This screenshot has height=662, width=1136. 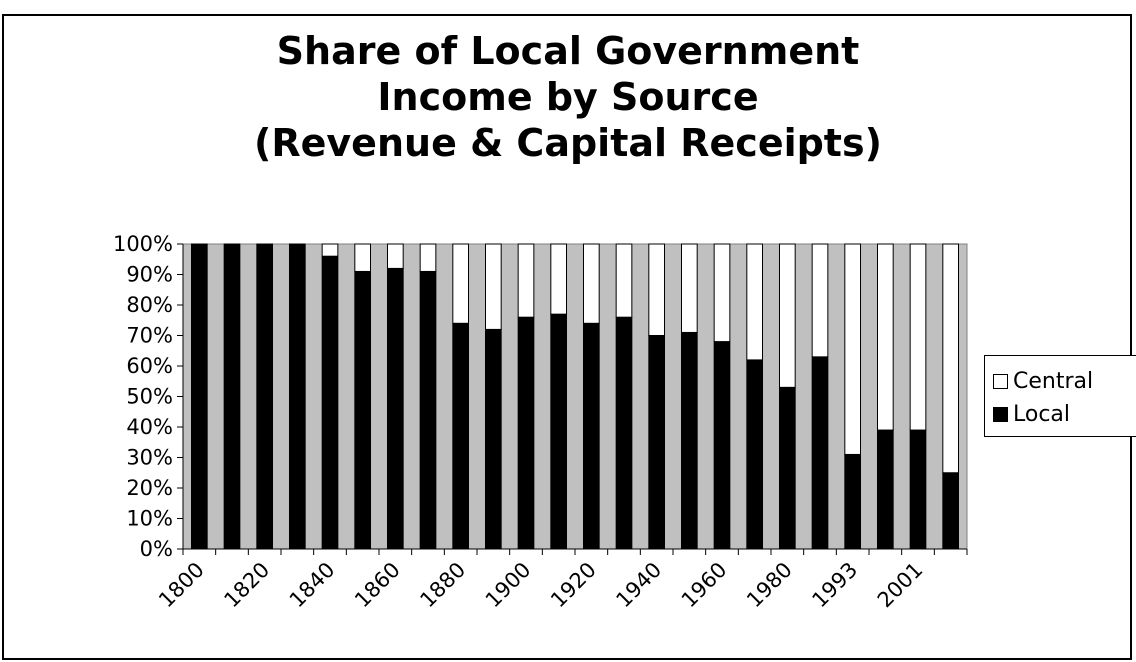 I want to click on y-tick-label: 0%, so click(x=156, y=549).